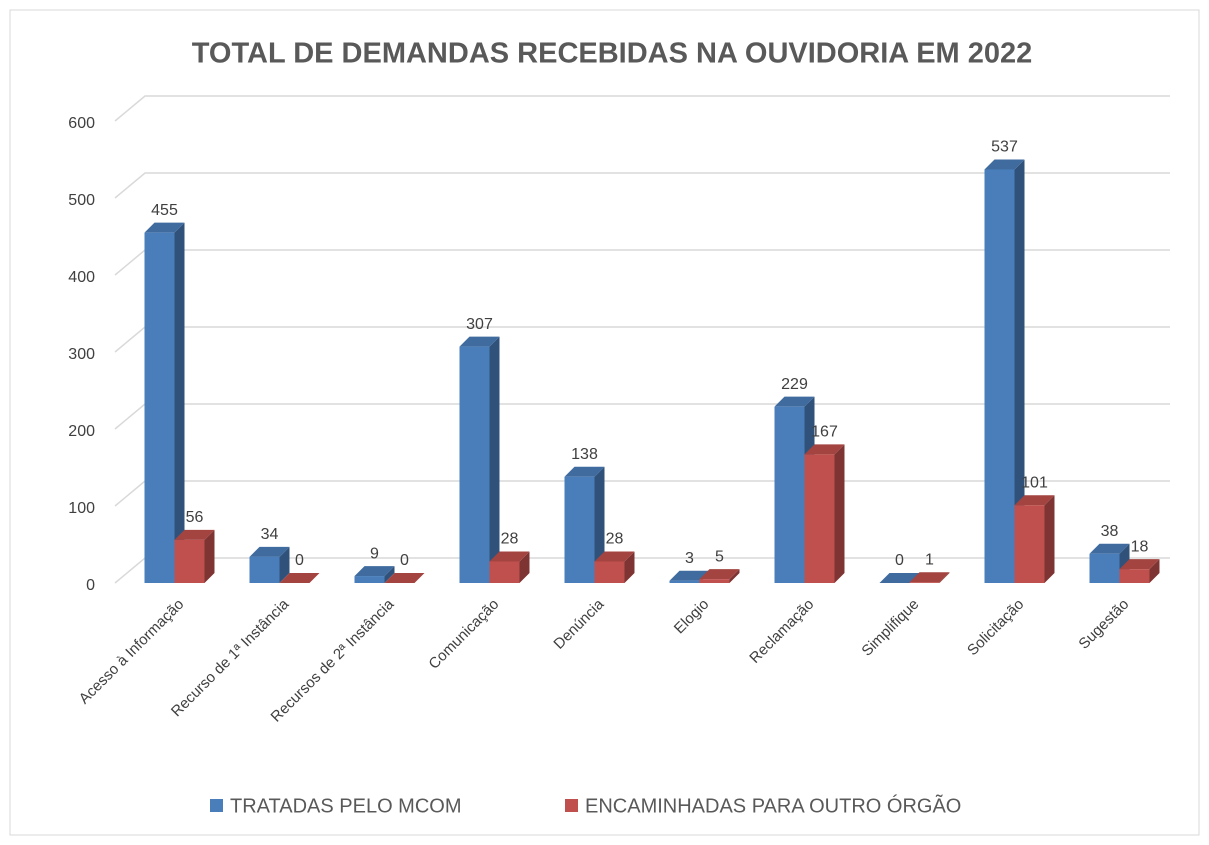 This screenshot has height=845, width=1209. I want to click on legend-label: TRATADAS PELO MCOM, so click(346, 806).